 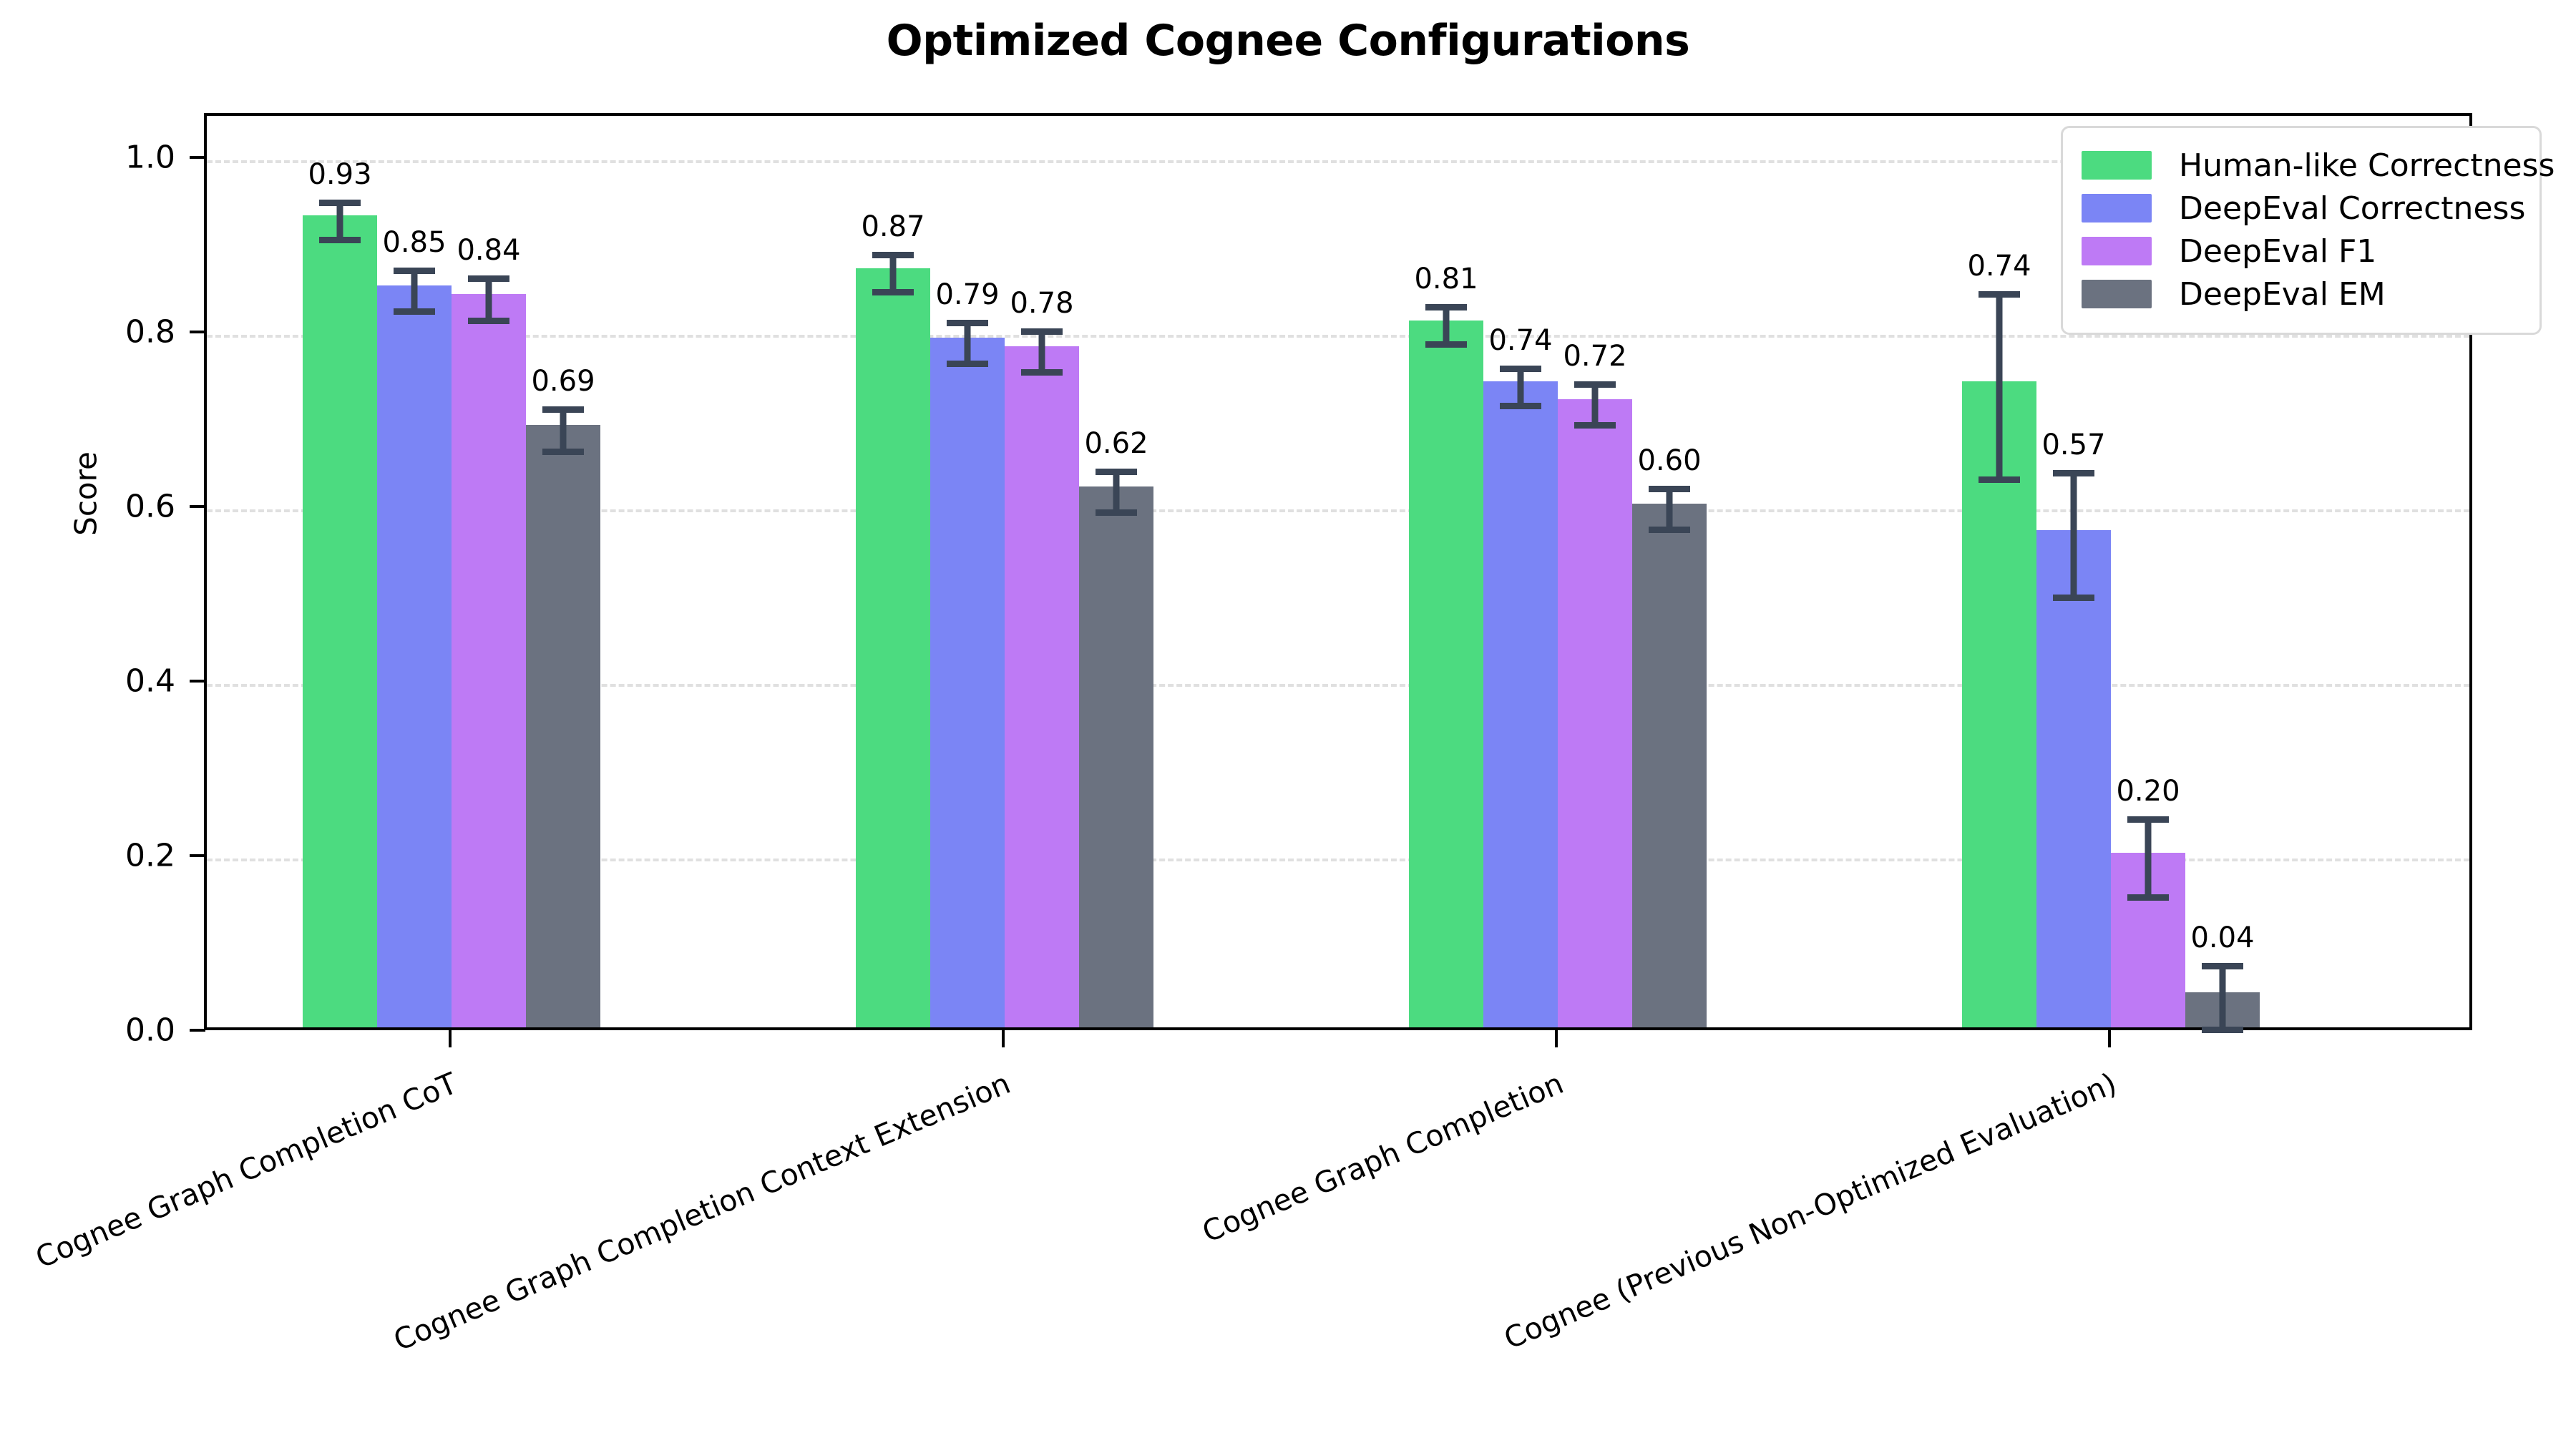 What do you see at coordinates (1042, 304) in the screenshot?
I see `bar-value-label: 0.78` at bounding box center [1042, 304].